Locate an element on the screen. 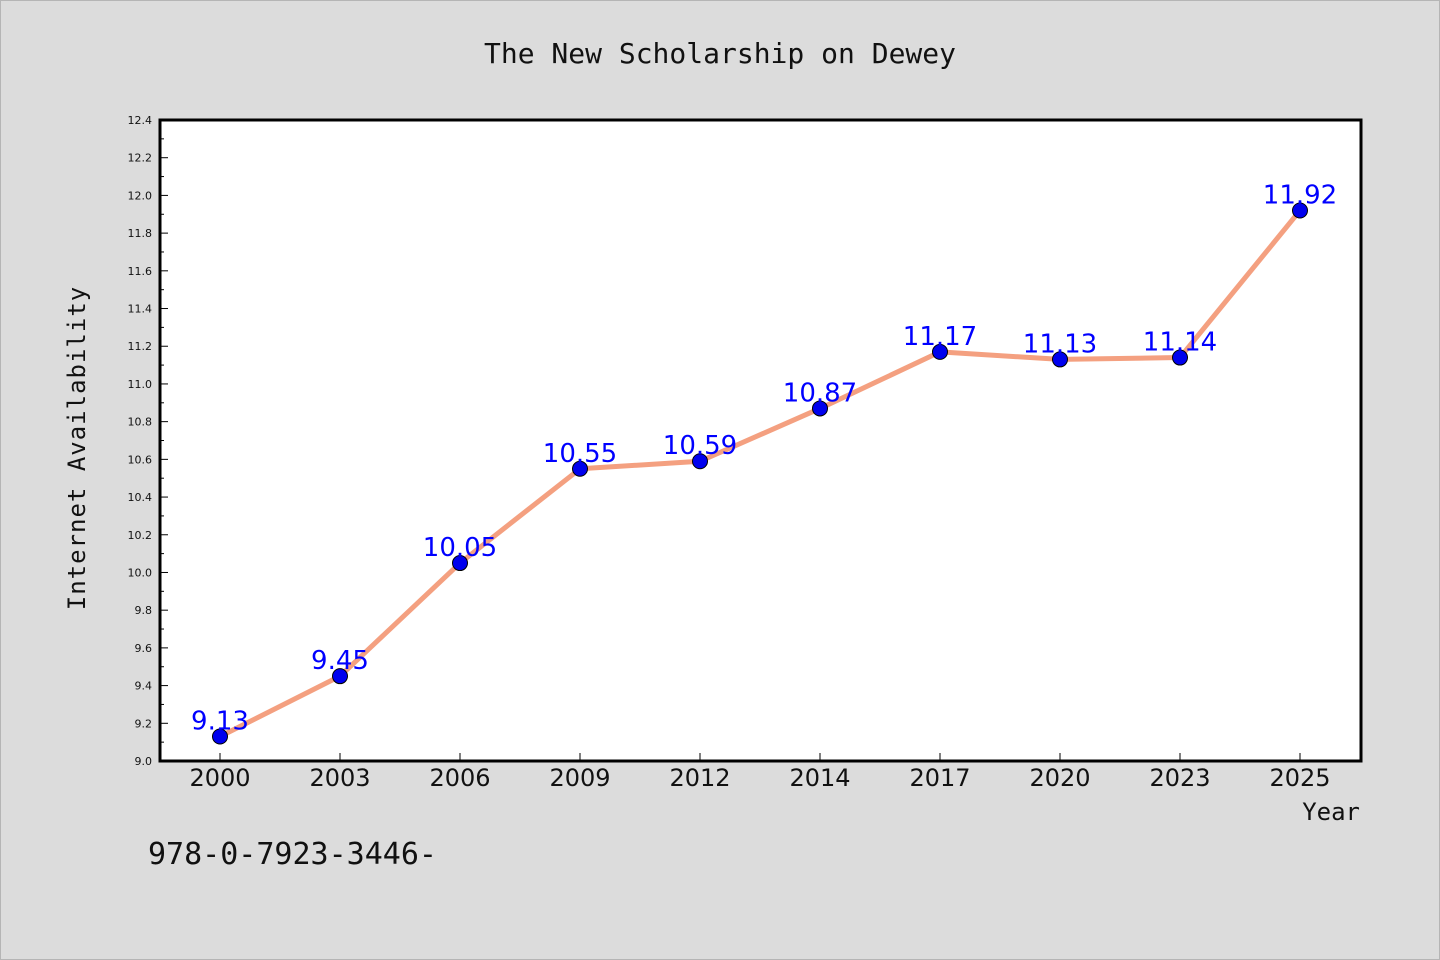  y-tick-label: 9.0 is located at coordinates (144, 761).